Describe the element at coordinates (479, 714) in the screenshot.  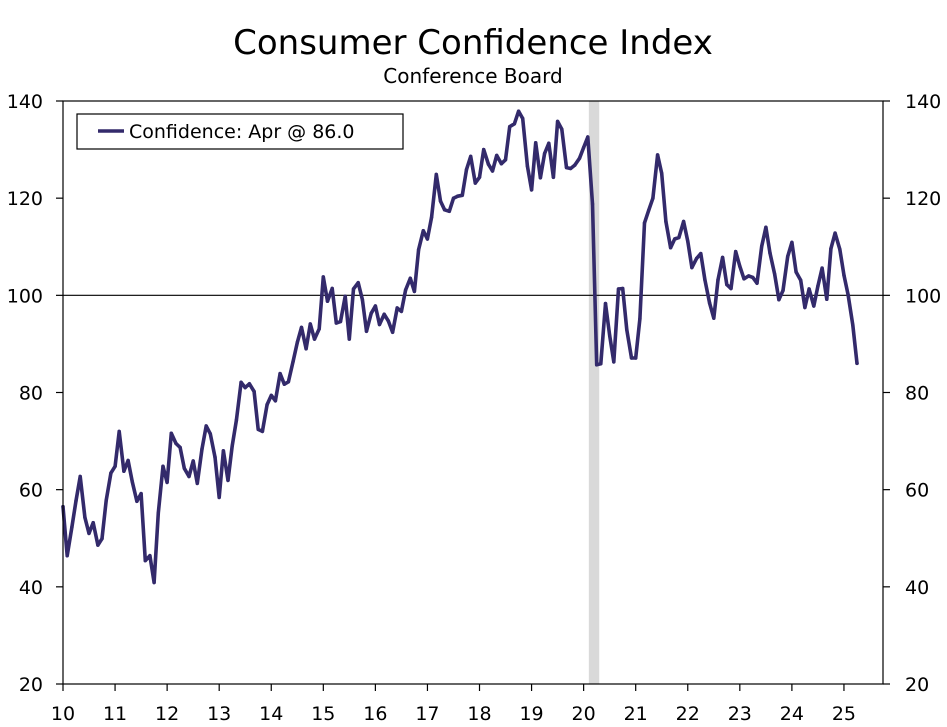
I see `x-tick-label: 18` at that location.